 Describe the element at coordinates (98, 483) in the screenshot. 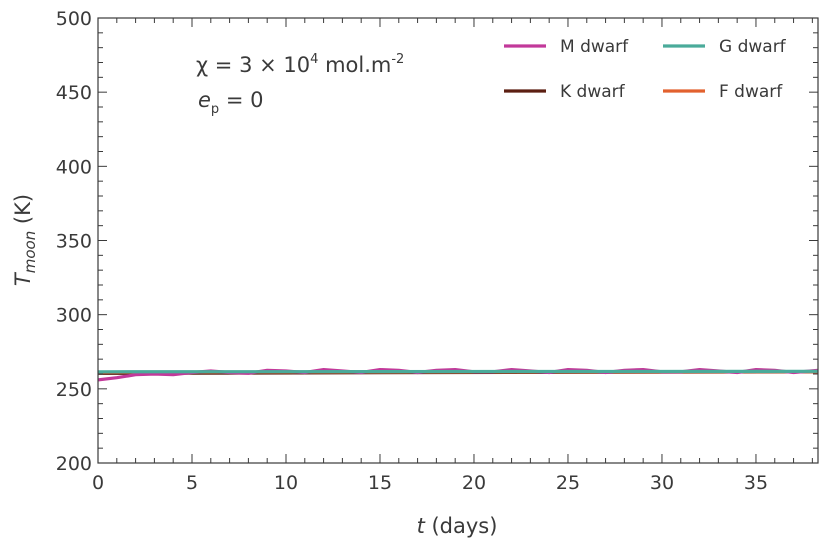

I see `x-tick-label: 0` at that location.